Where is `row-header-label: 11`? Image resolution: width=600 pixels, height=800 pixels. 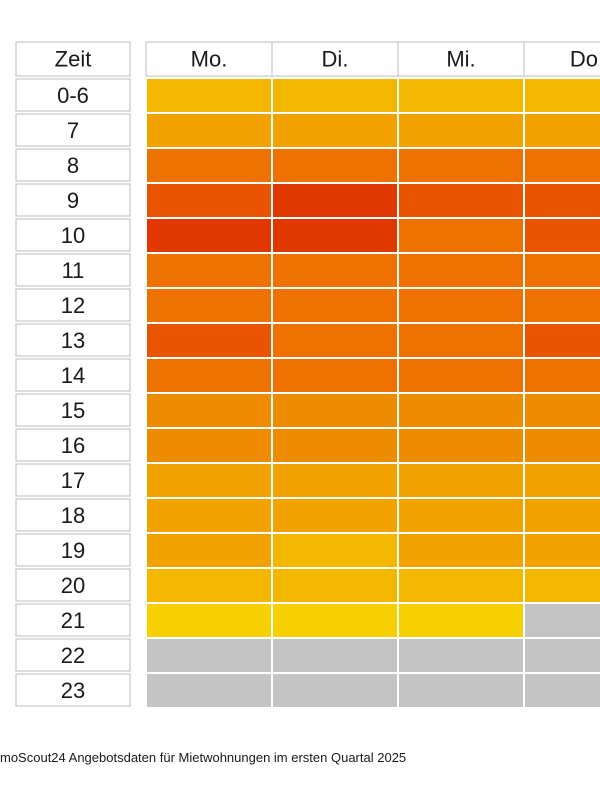 row-header-label: 11 is located at coordinates (73, 270).